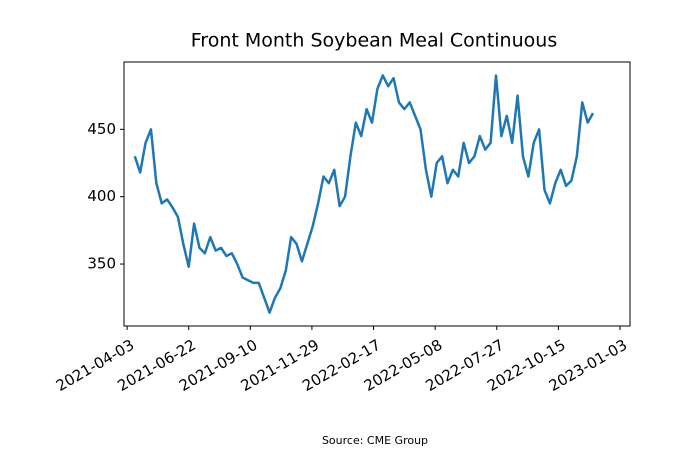  Describe the element at coordinates (374, 41) in the screenshot. I see `chart-title: Front Month Soybean Meal Continuous` at that location.